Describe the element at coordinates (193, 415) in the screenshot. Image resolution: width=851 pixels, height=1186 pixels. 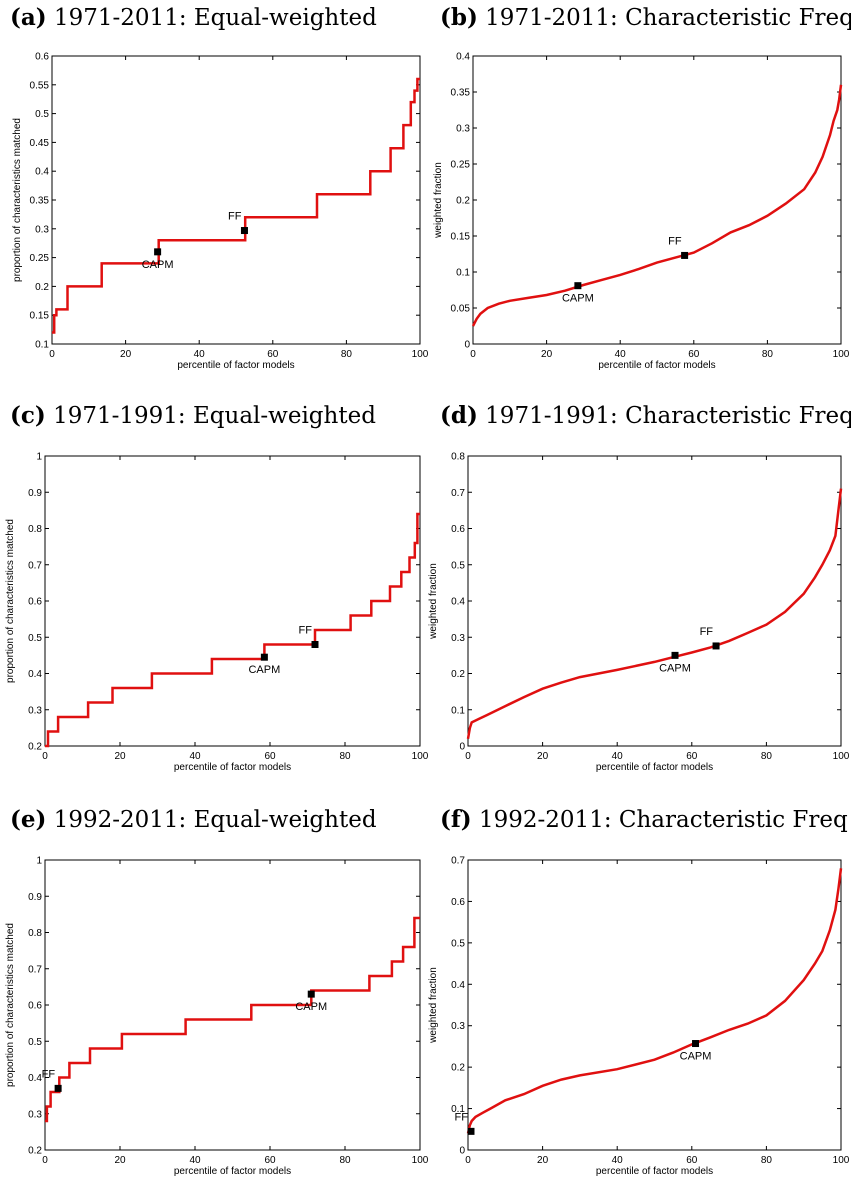
I see `panel-title-c: (c) 1971-1991: Equal-weighted` at that location.